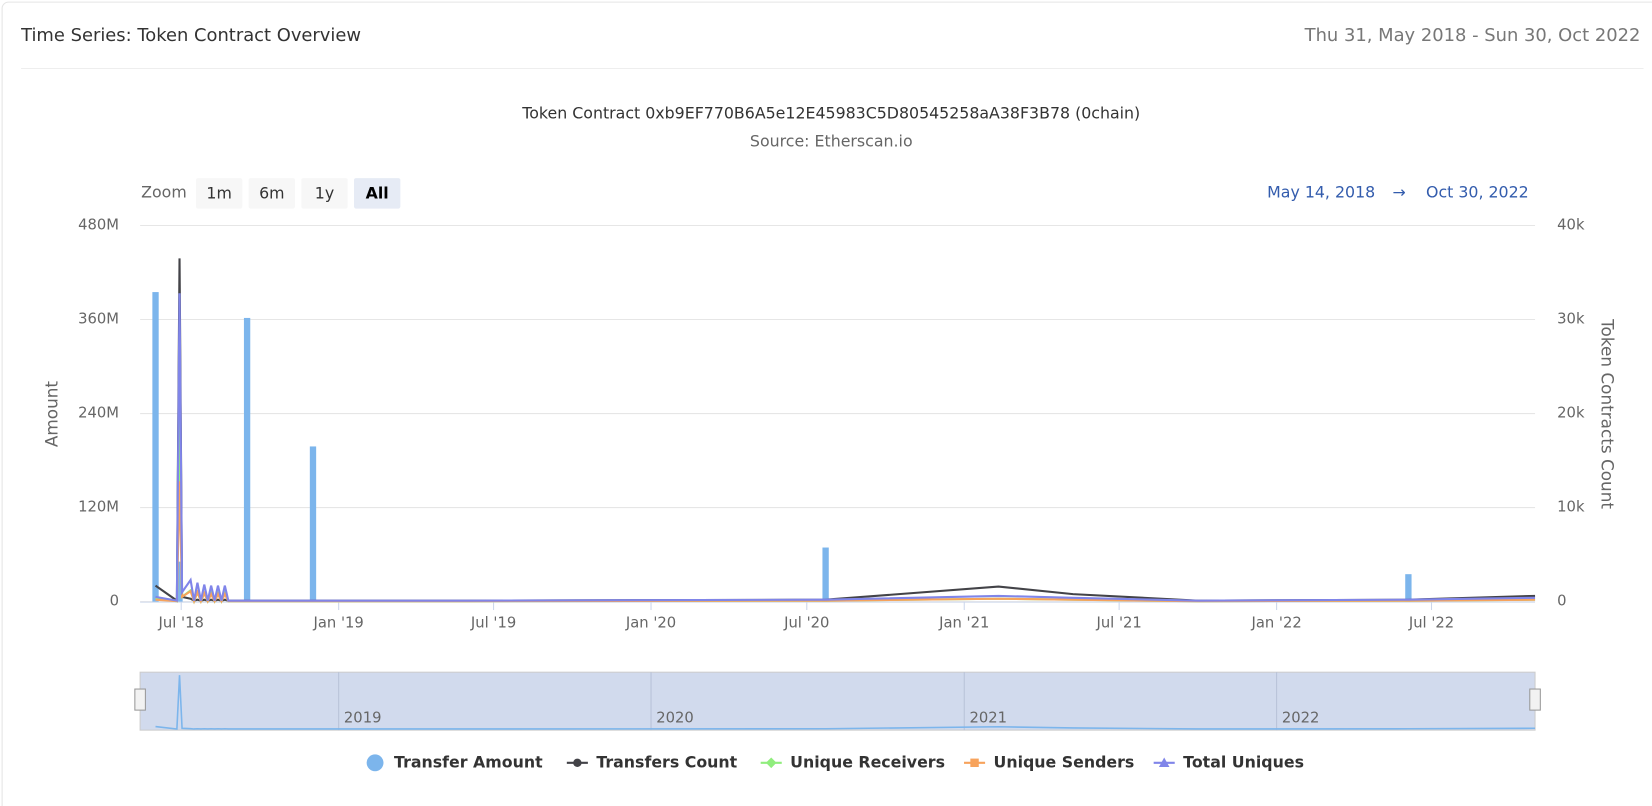 Image resolution: width=1652 pixels, height=806 pixels. What do you see at coordinates (650, 623) in the screenshot?
I see `x-tick-label: Jan '20` at bounding box center [650, 623].